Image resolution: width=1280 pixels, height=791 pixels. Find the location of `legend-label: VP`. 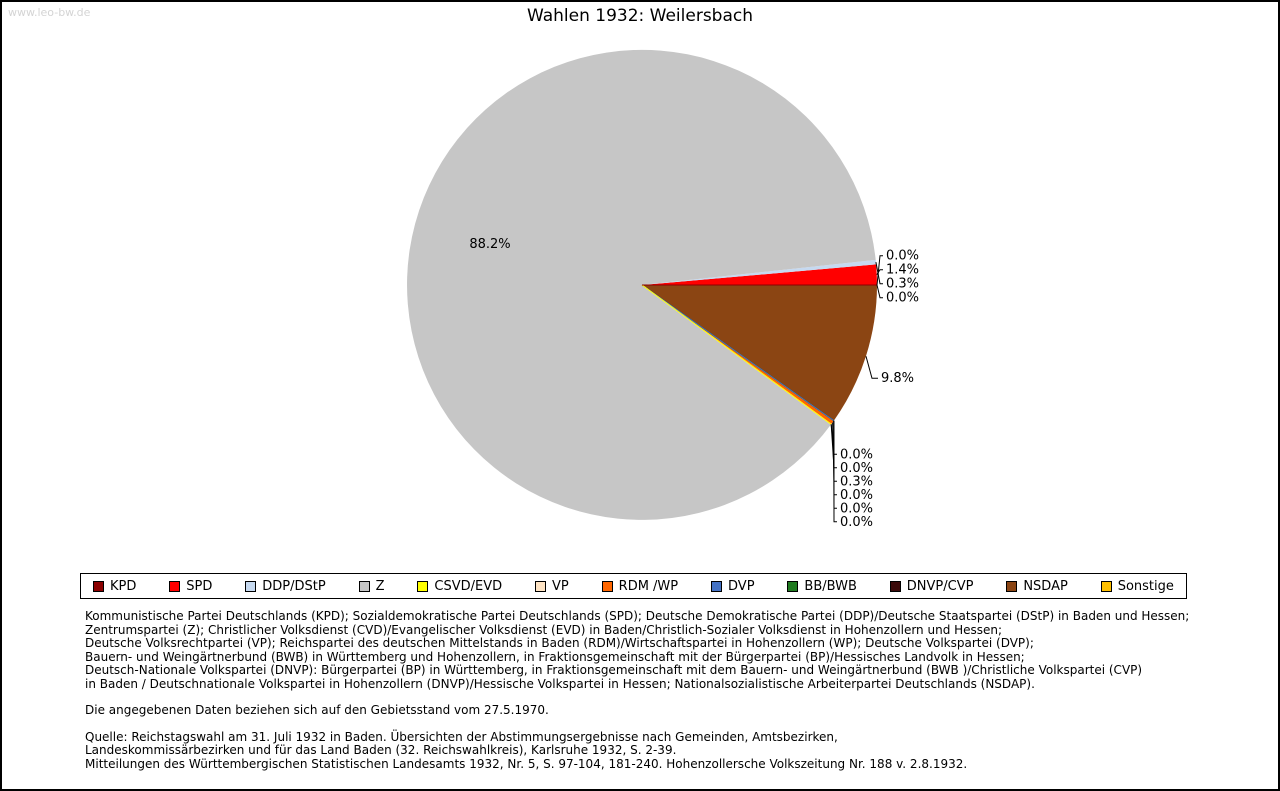

legend-label: VP is located at coordinates (560, 586).